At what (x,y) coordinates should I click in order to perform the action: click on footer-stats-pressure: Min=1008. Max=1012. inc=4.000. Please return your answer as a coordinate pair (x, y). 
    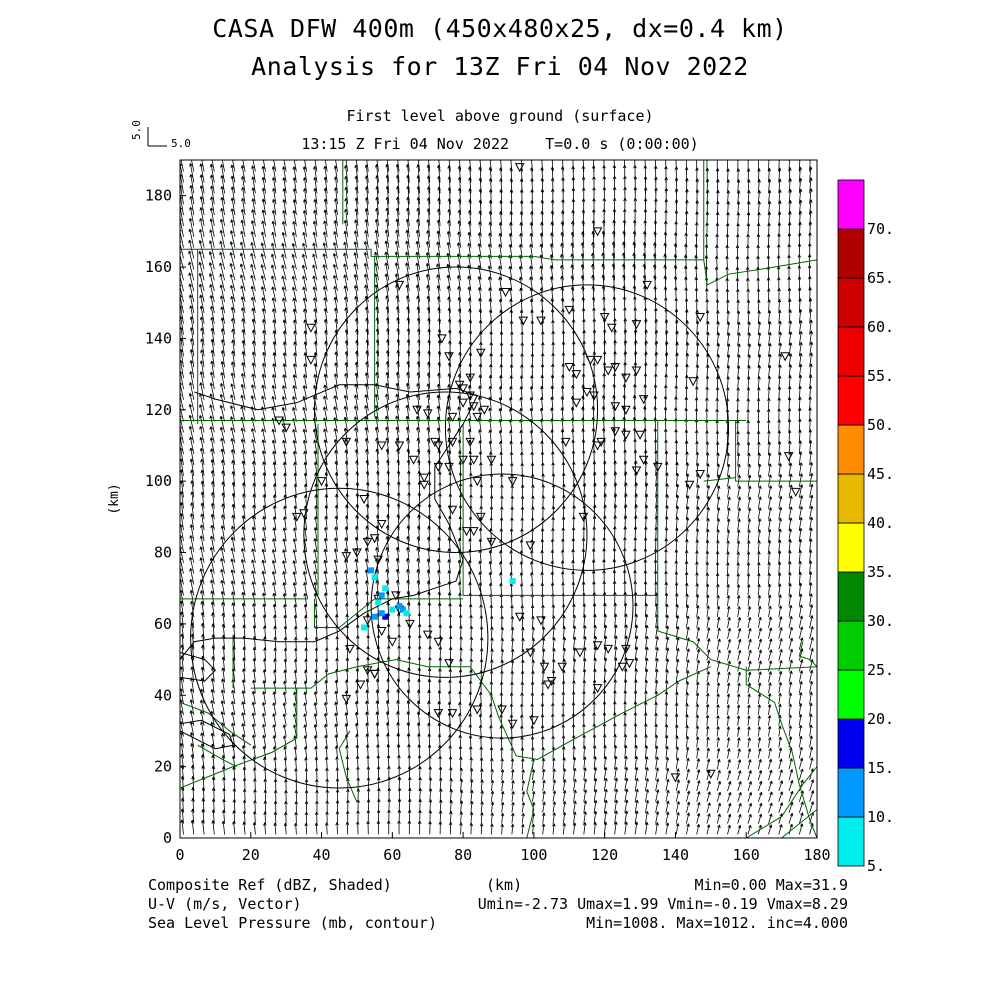
    Looking at the image, I should click on (717, 923).